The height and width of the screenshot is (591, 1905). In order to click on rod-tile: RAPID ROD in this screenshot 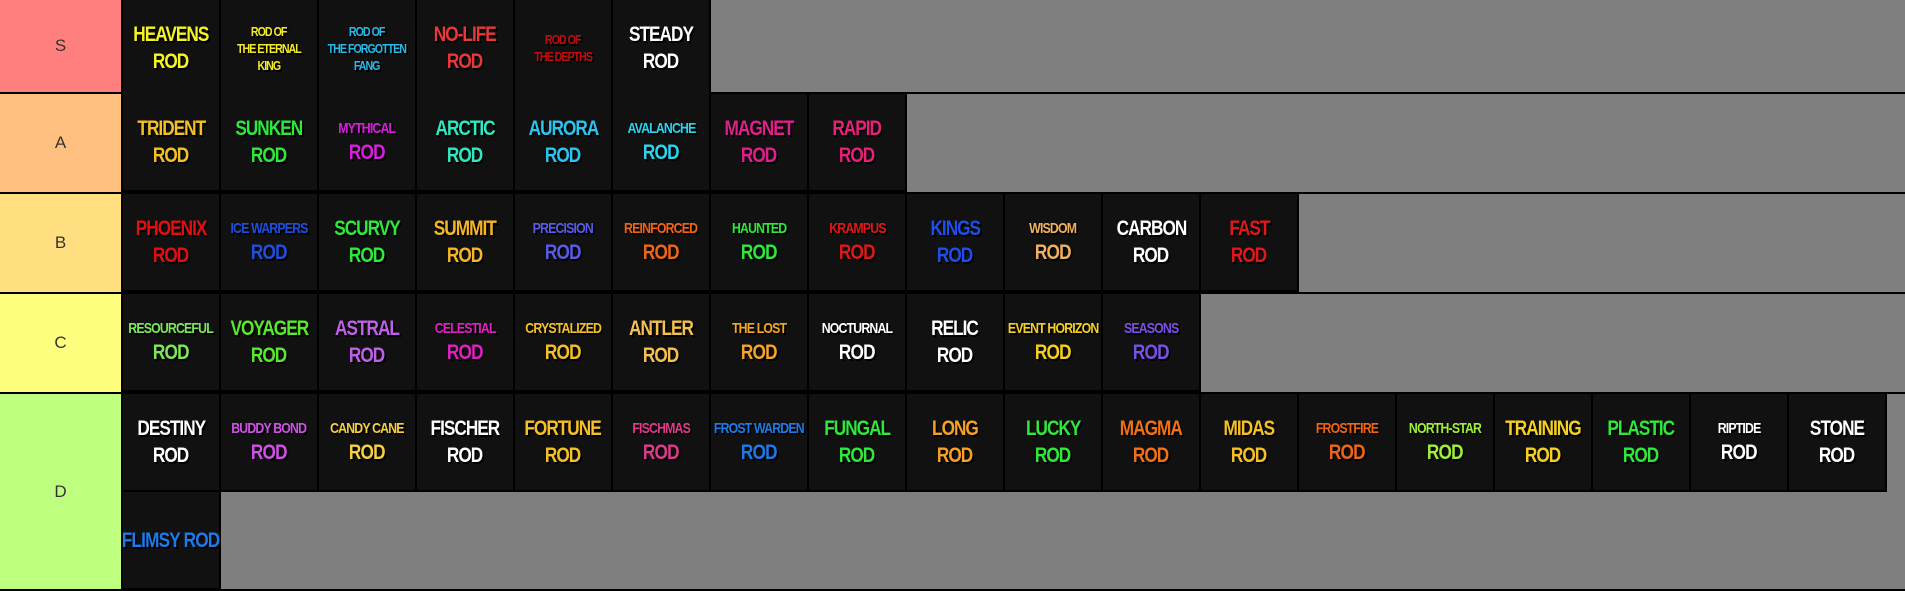, I will do `click(858, 143)`.